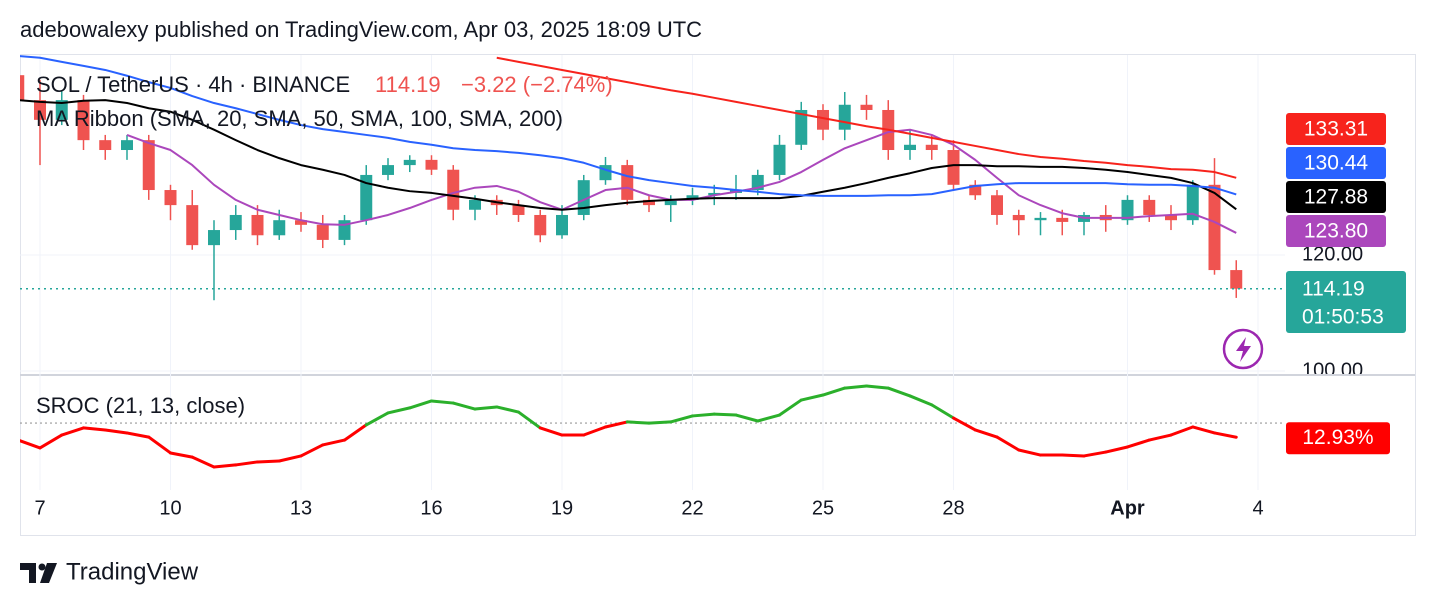  I want to click on x-tick-label: 7, so click(39, 508).